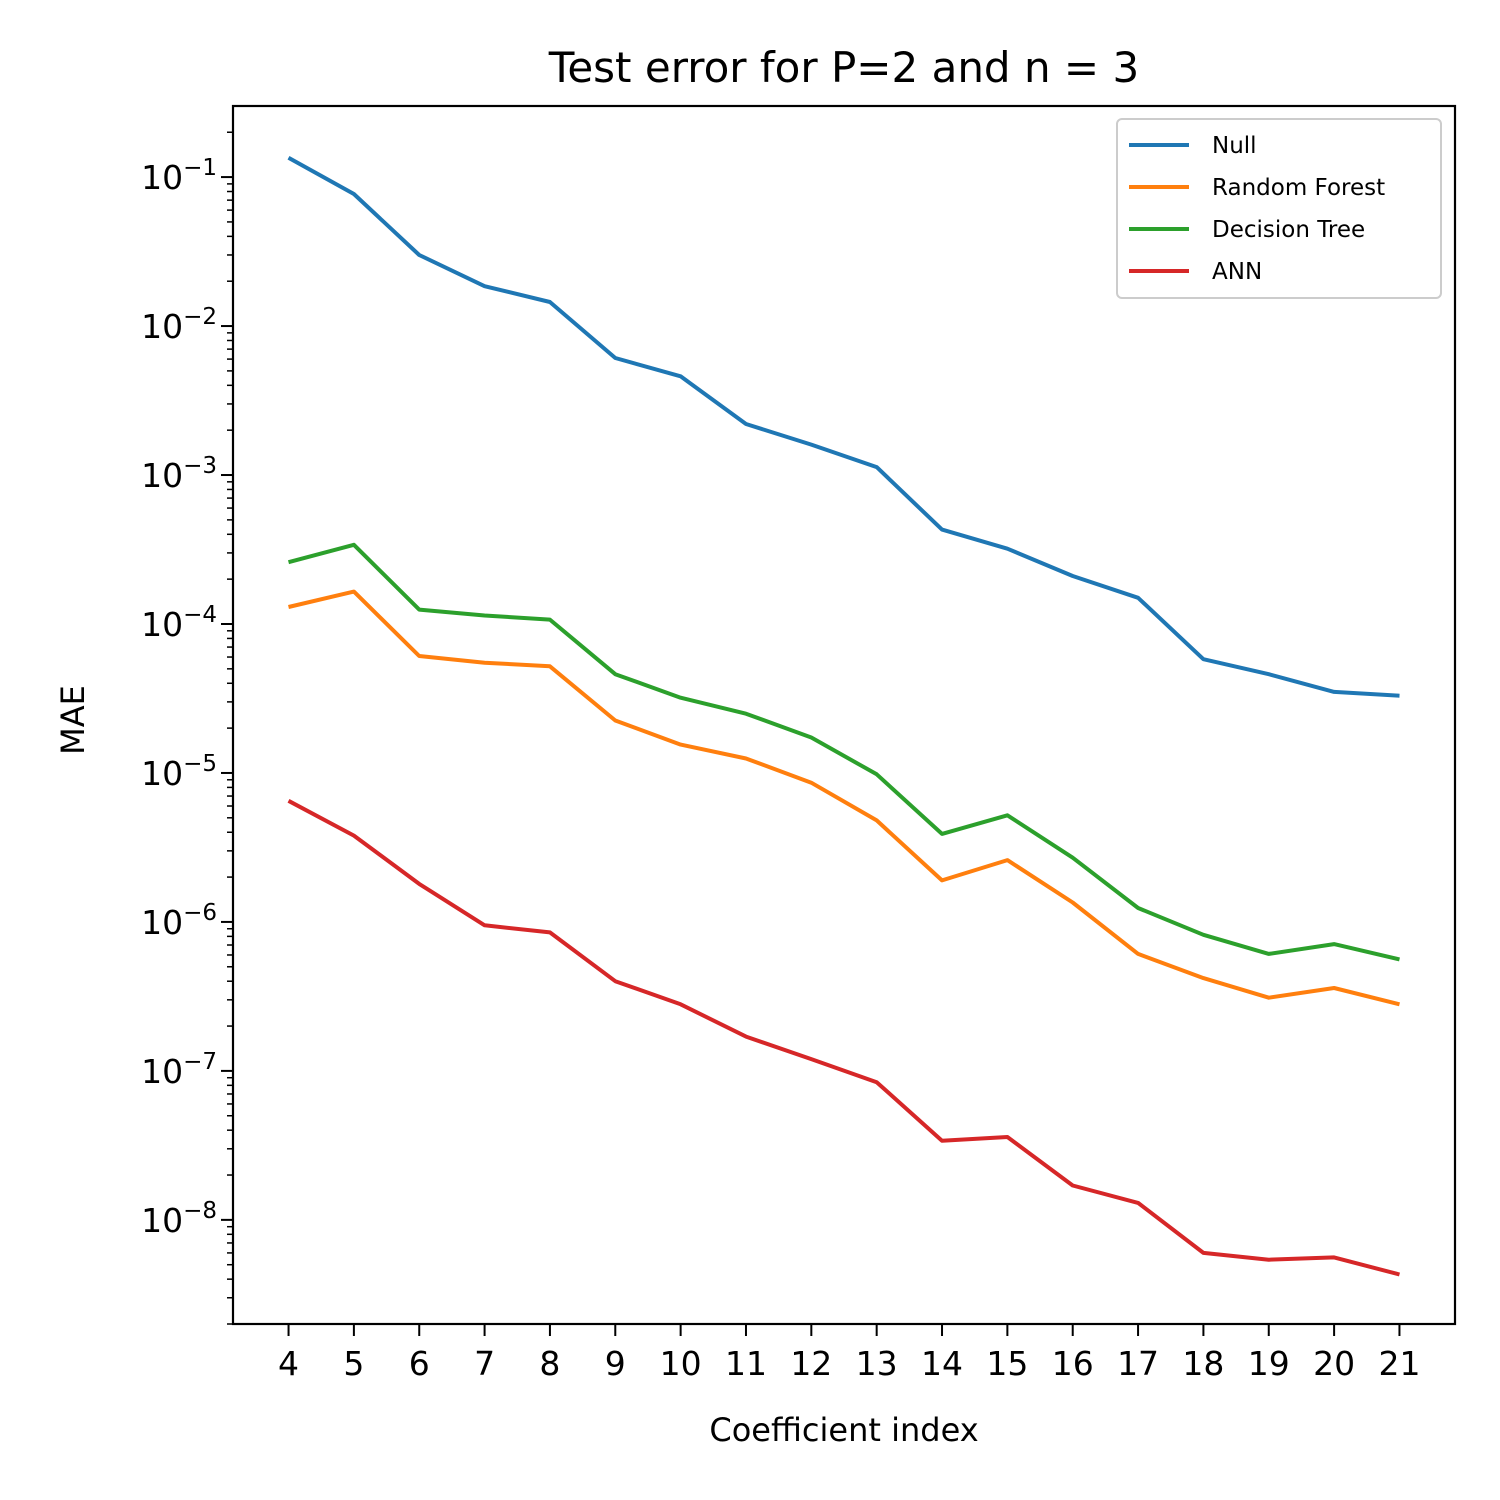  What do you see at coordinates (179, 623) in the screenshot?
I see `y-tick-label: 10⁻⁴` at bounding box center [179, 623].